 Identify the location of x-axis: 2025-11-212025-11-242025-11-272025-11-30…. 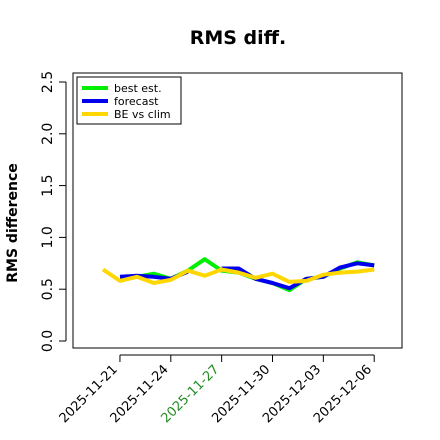
(216, 390).